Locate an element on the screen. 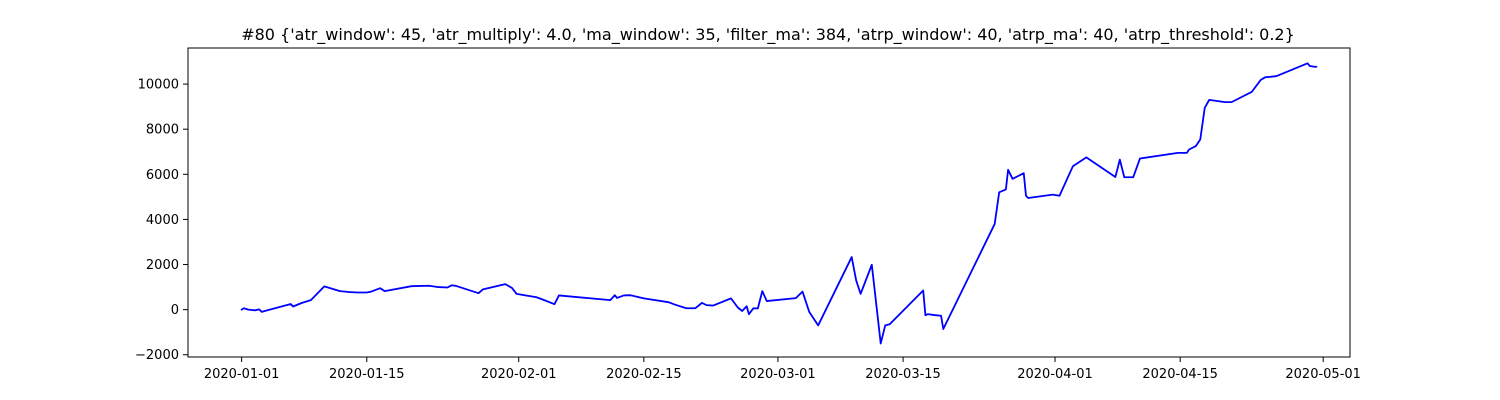  x-tick-label: 2020-01-15 is located at coordinates (367, 374).